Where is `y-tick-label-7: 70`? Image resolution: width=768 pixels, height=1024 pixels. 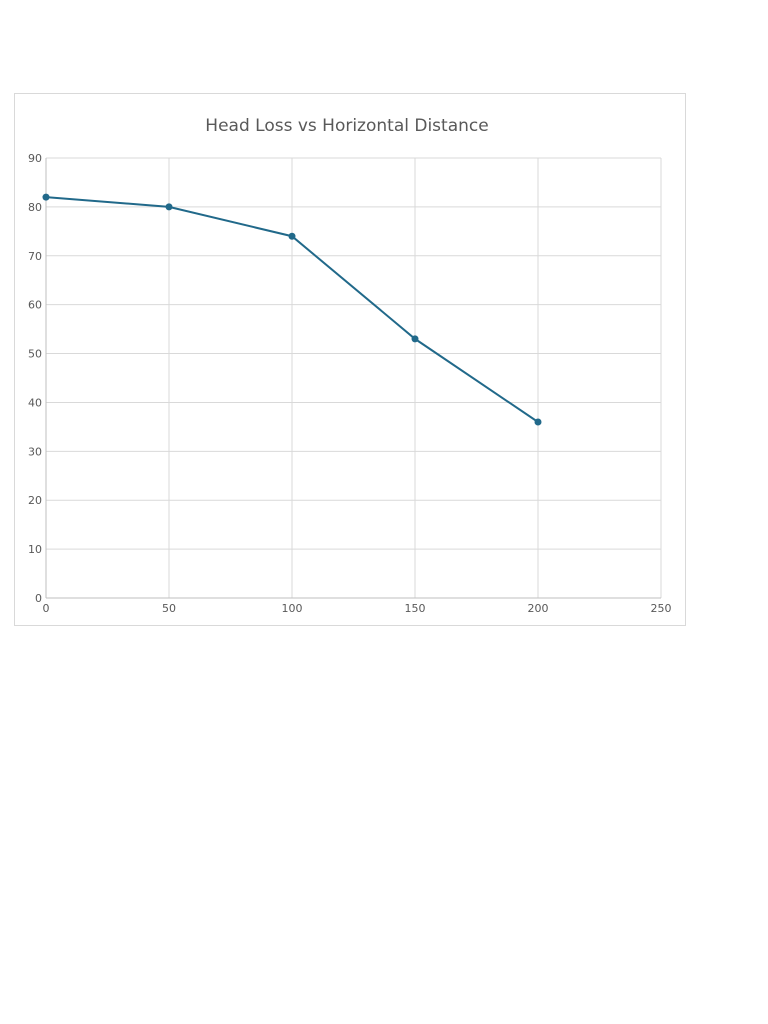 y-tick-label-7: 70 is located at coordinates (35, 256).